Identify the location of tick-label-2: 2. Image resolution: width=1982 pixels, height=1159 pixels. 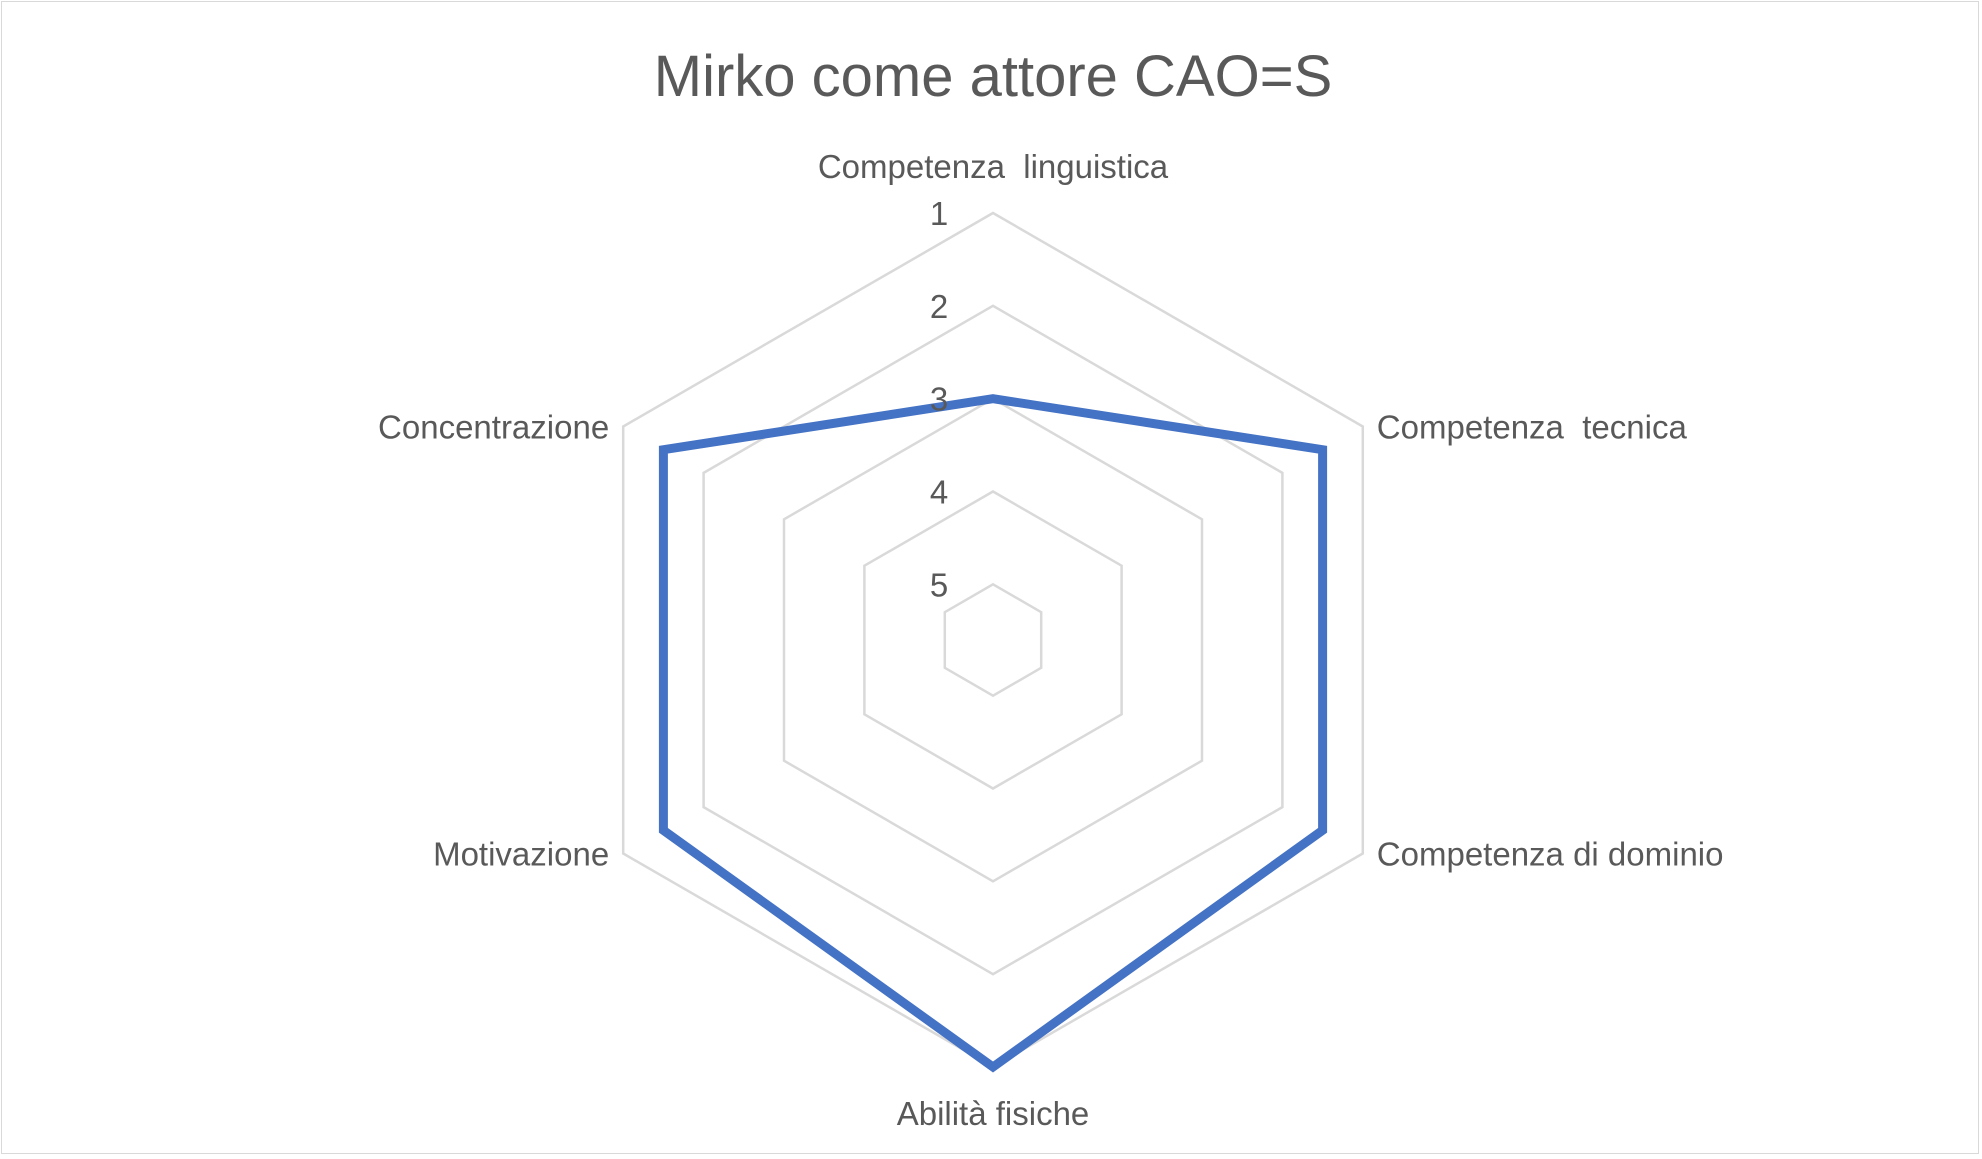
(939, 306).